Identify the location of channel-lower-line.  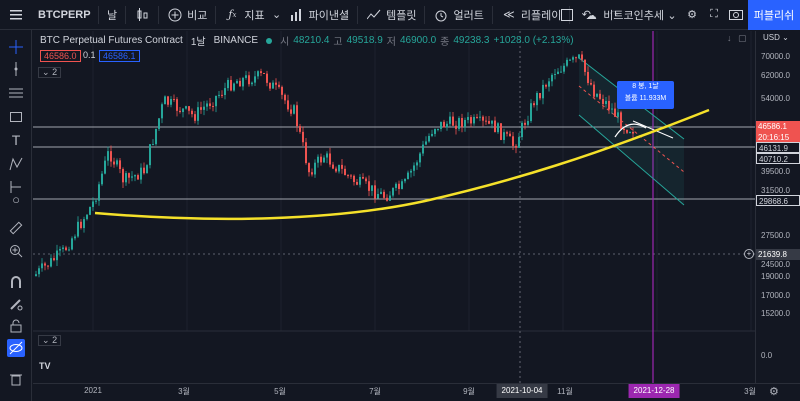
(631, 160).